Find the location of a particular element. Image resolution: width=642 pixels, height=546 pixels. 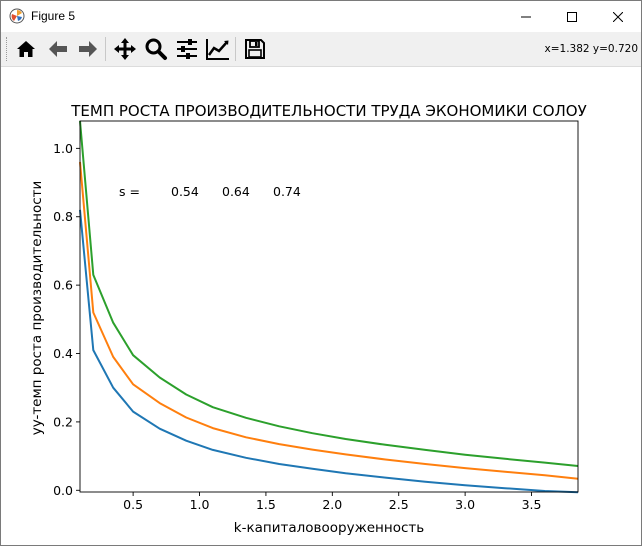

forward-icon is located at coordinates (88, 49).